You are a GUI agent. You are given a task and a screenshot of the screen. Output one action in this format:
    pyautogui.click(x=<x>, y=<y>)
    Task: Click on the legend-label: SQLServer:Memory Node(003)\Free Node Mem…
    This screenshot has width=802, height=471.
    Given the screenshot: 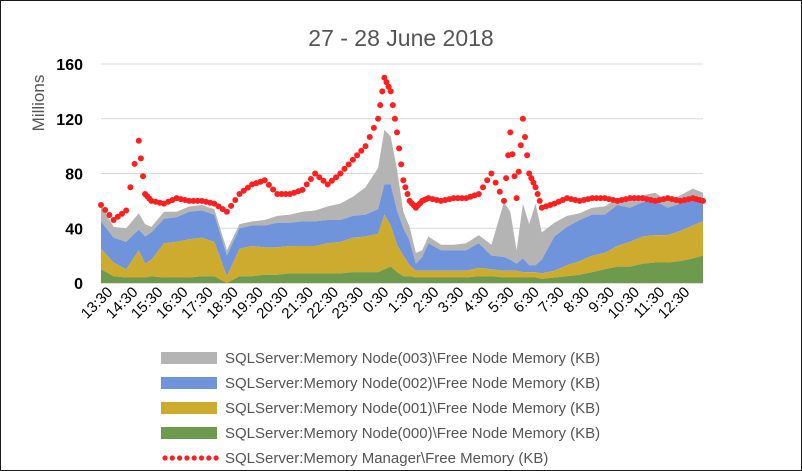 What is the action you would take?
    pyautogui.click(x=412, y=358)
    